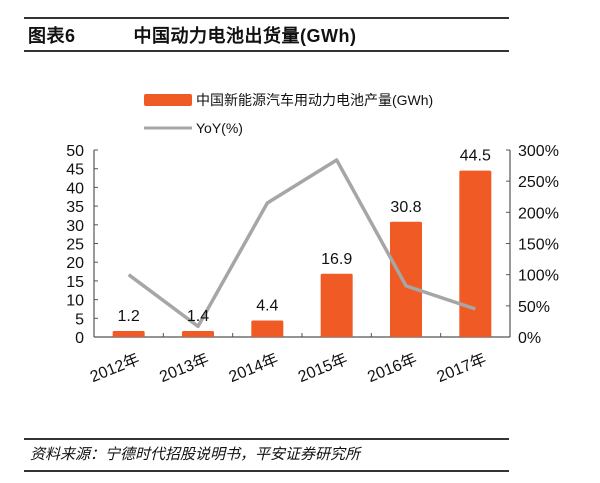 The image size is (600, 483). What do you see at coordinates (538, 213) in the screenshot?
I see `right-tick-label: 200%` at bounding box center [538, 213].